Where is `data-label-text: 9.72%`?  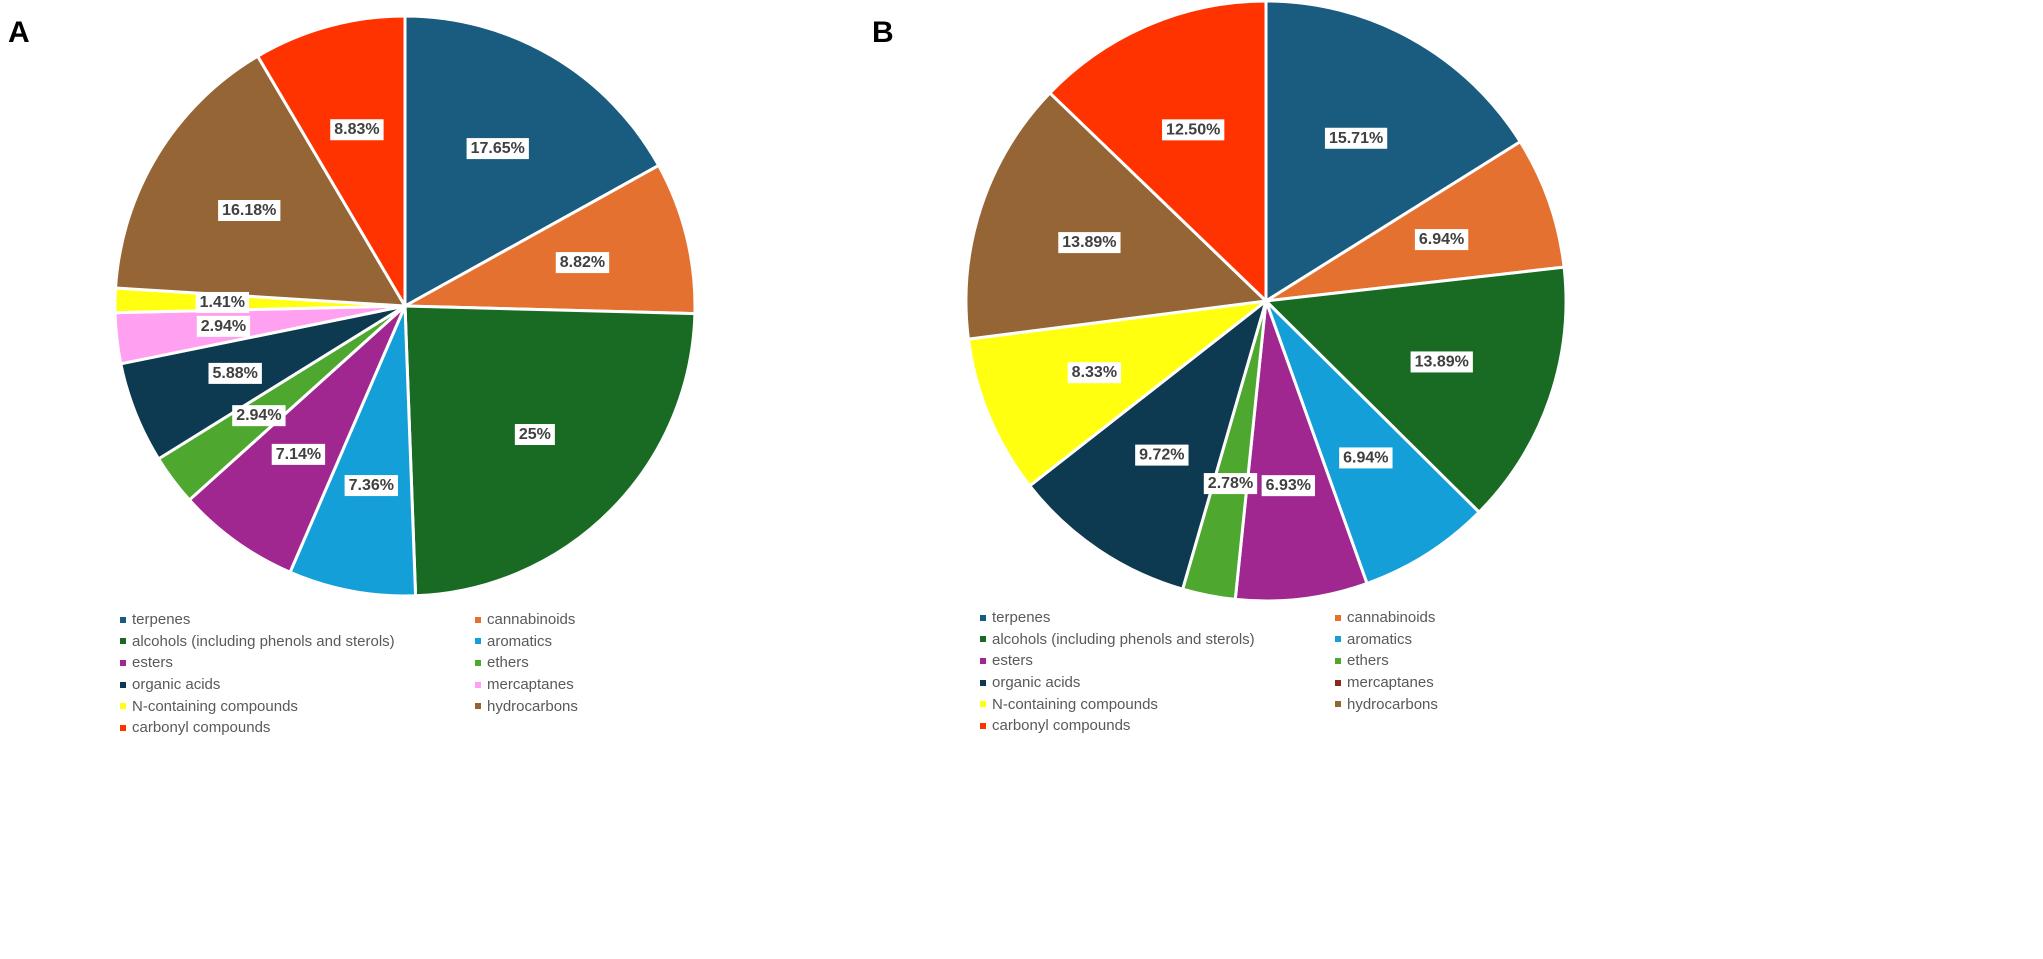
data-label-text: 9.72% is located at coordinates (1161, 455).